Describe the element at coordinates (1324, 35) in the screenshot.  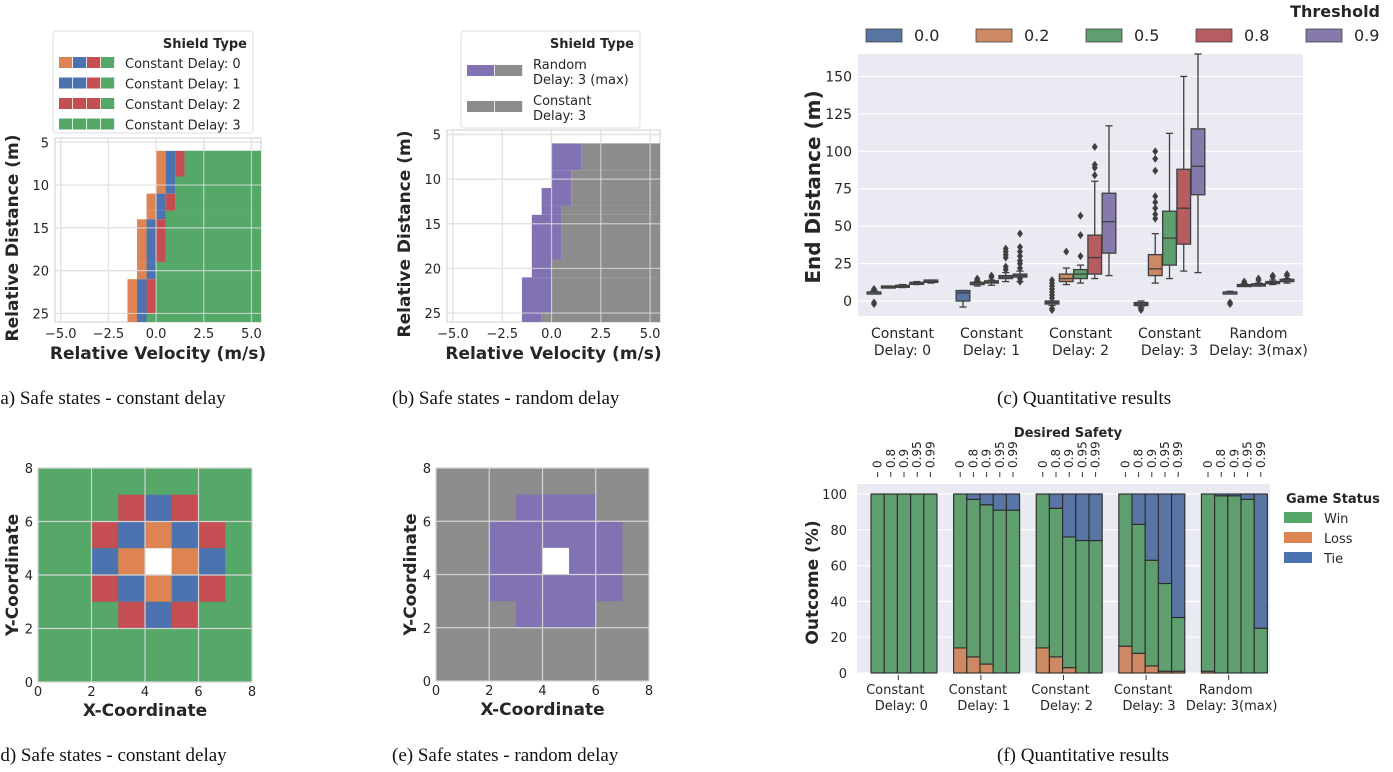
I see `legend-swatch` at that location.